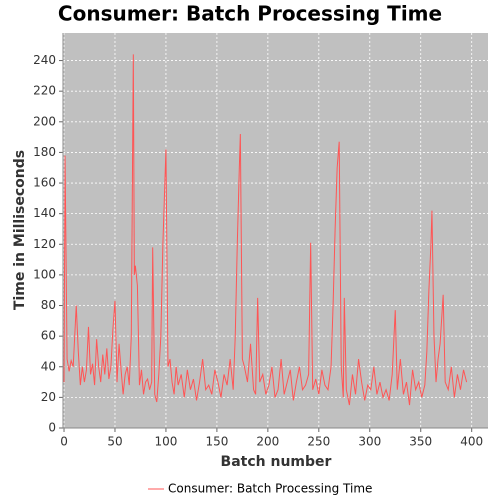  What do you see at coordinates (48, 397) in the screenshot?
I see `y-tick-label: 20` at bounding box center [48, 397].